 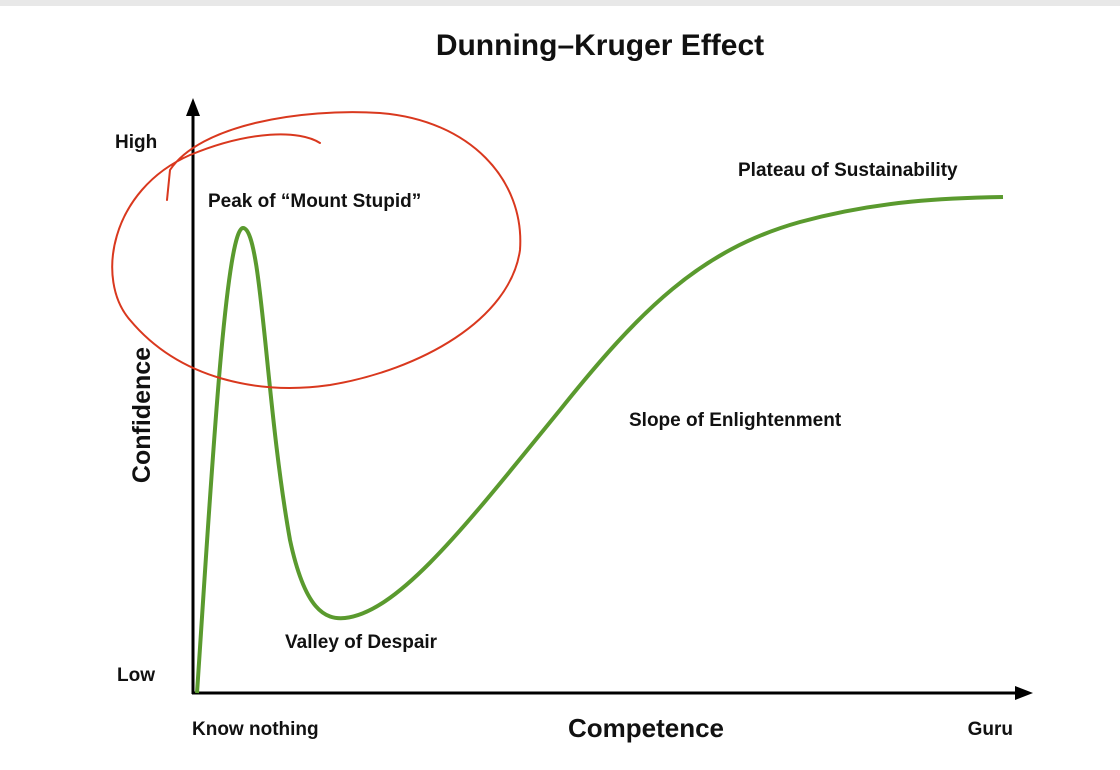 I want to click on annotation: Peak of “Mount Stupid”, so click(x=314, y=201).